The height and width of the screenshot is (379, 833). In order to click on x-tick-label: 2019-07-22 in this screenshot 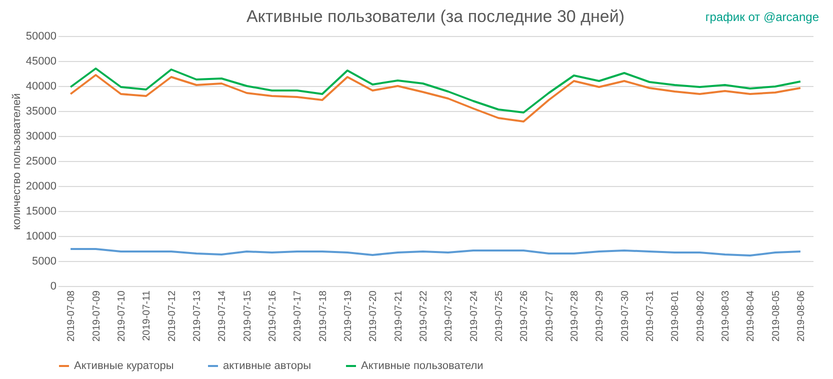, I will do `click(424, 316)`.